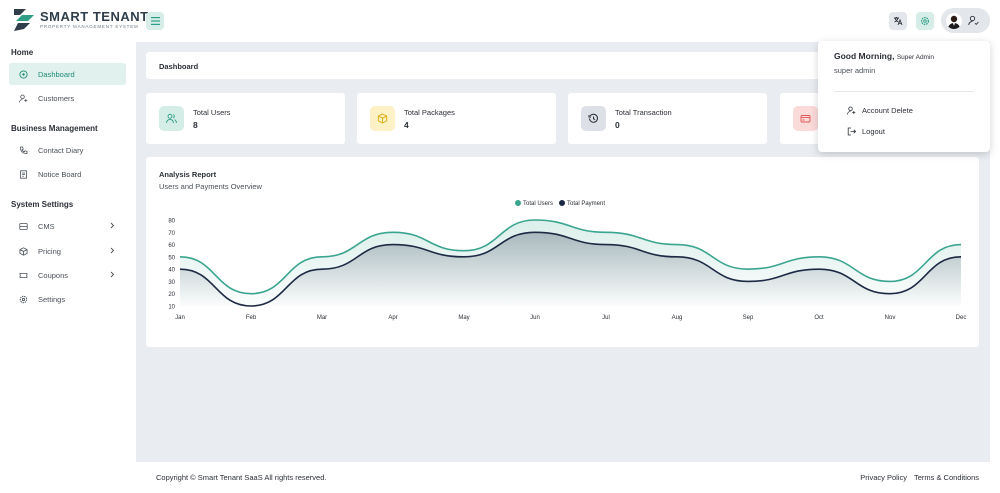 Image resolution: width=1000 pixels, height=493 pixels. I want to click on user-role: Super Admin, so click(915, 57).